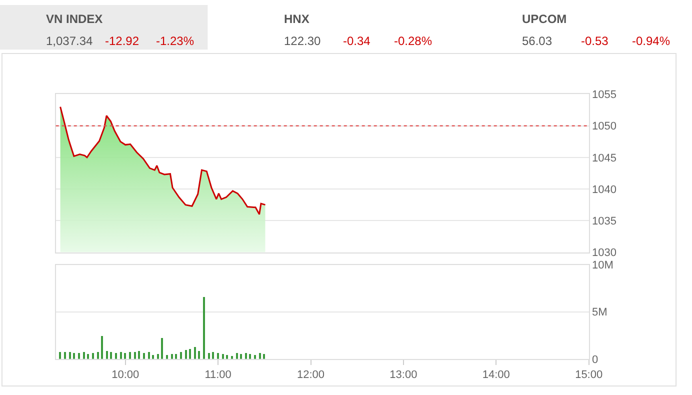 The height and width of the screenshot is (395, 692). What do you see at coordinates (604, 253) in the screenshot?
I see `y-tick-label: 1030` at bounding box center [604, 253].